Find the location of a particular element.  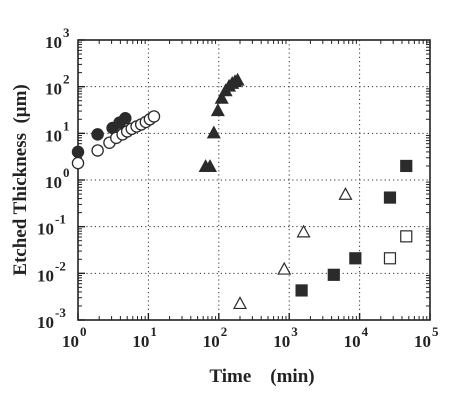

y-tick-exponent: 3 is located at coordinates (66, 32).